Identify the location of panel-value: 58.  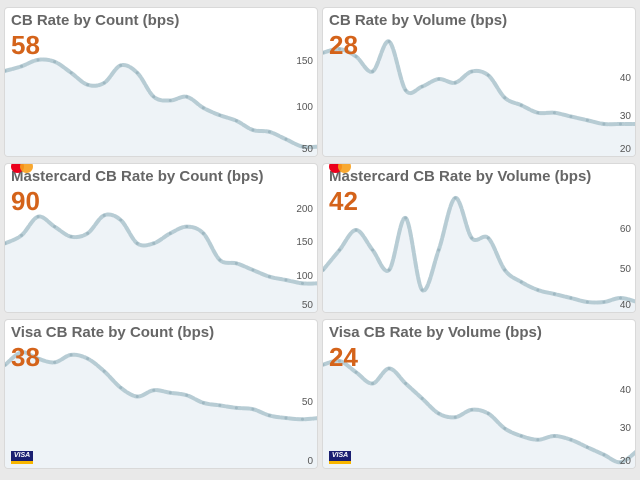
(25, 45).